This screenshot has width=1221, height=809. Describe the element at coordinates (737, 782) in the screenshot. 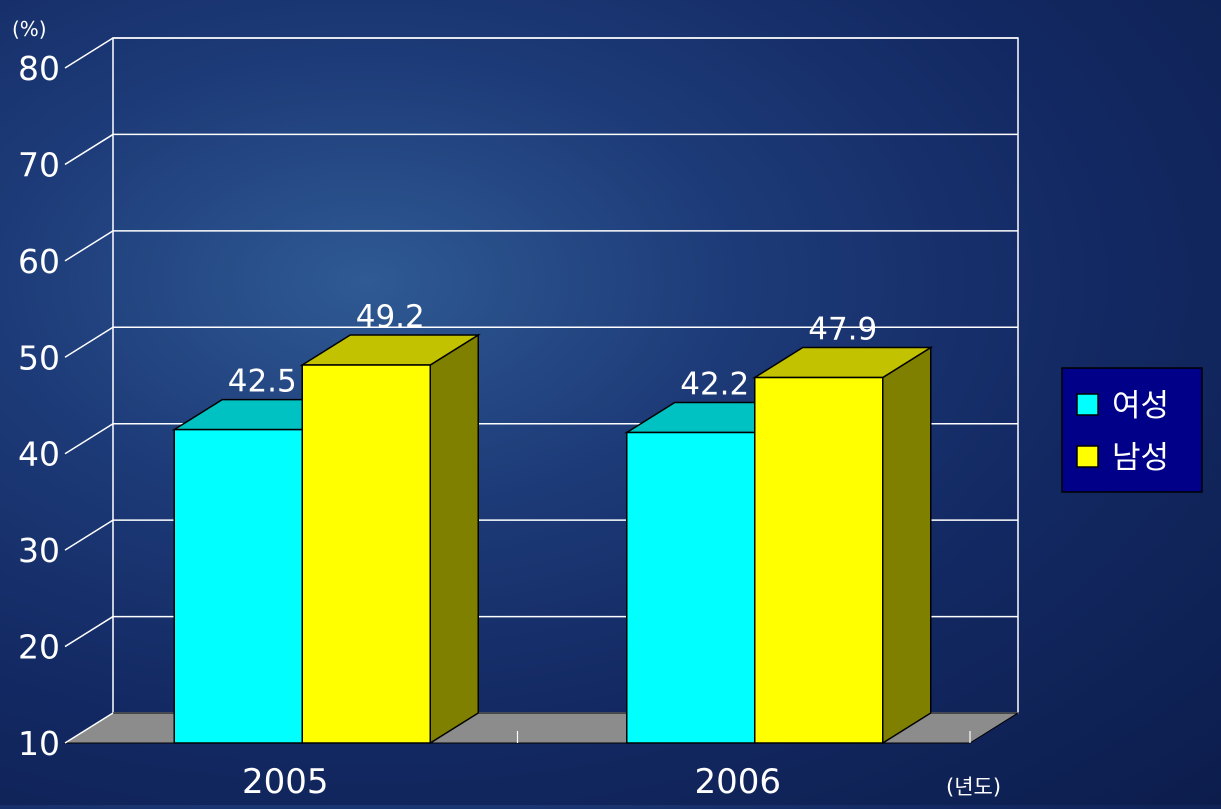

I see `x-tick-label: 2006` at that location.